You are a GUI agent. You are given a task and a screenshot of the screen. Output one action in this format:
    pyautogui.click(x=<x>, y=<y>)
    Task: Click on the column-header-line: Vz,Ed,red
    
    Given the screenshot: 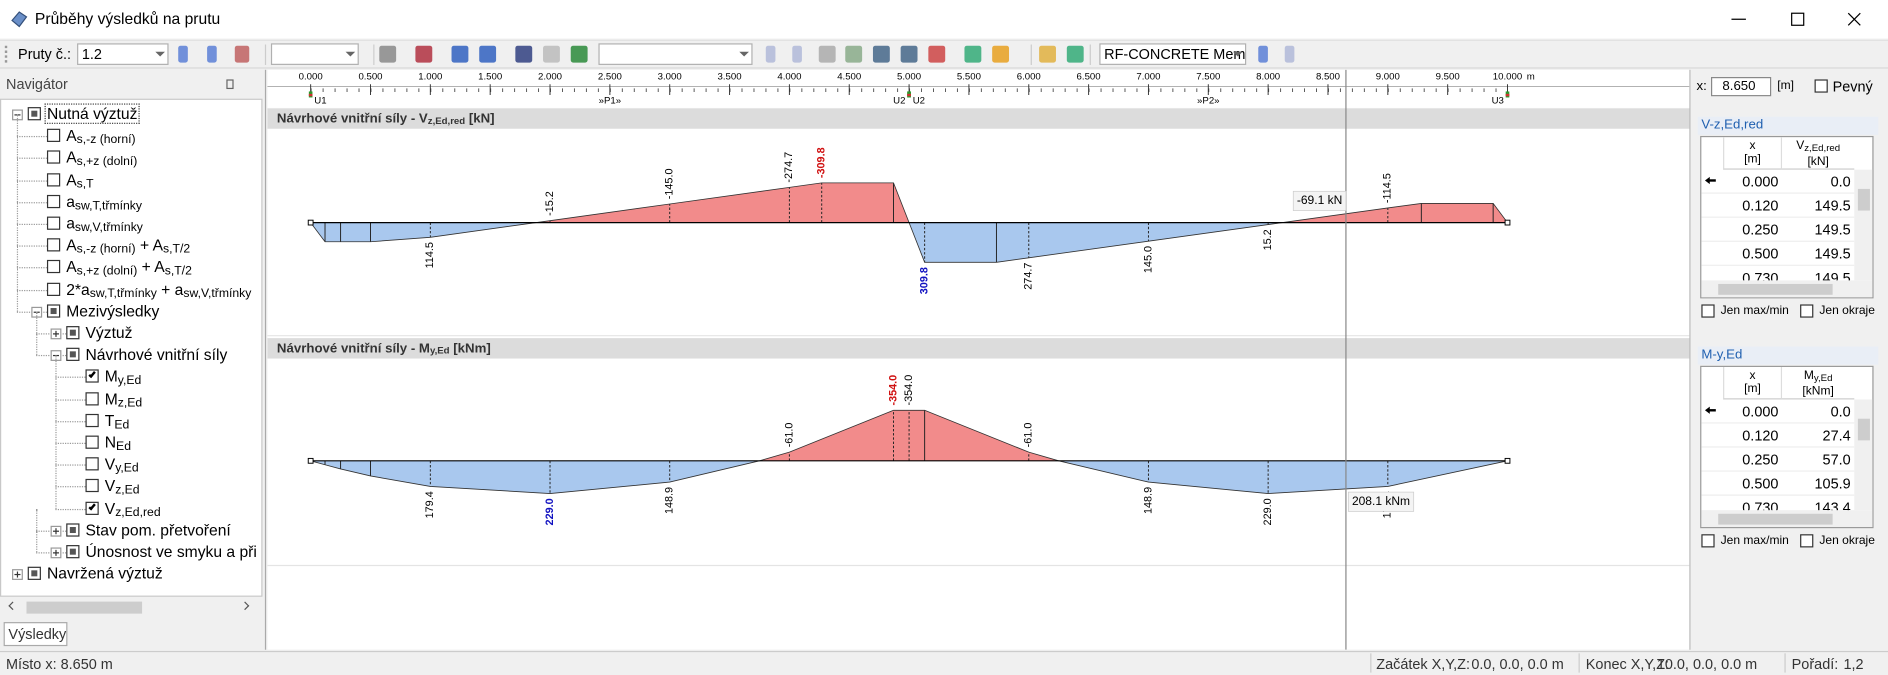 What is the action you would take?
    pyautogui.click(x=1818, y=147)
    